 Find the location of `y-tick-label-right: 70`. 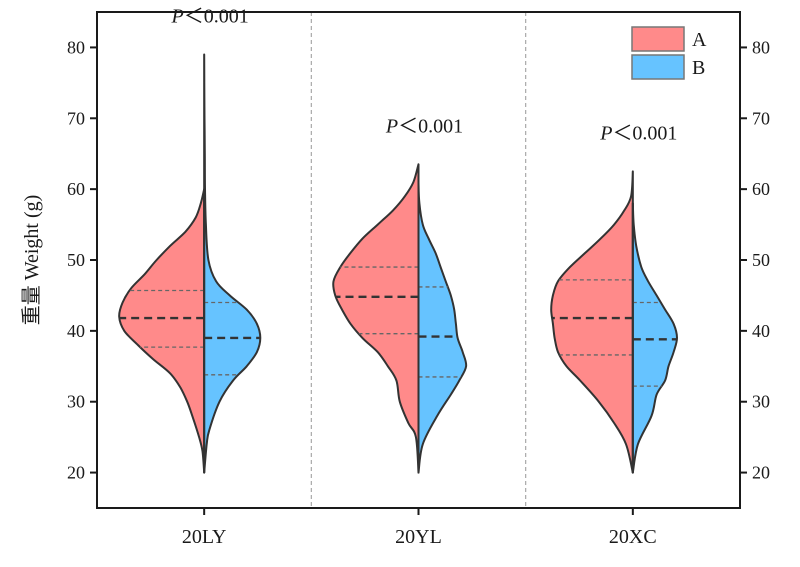

y-tick-label-right: 70 is located at coordinates (761, 118).